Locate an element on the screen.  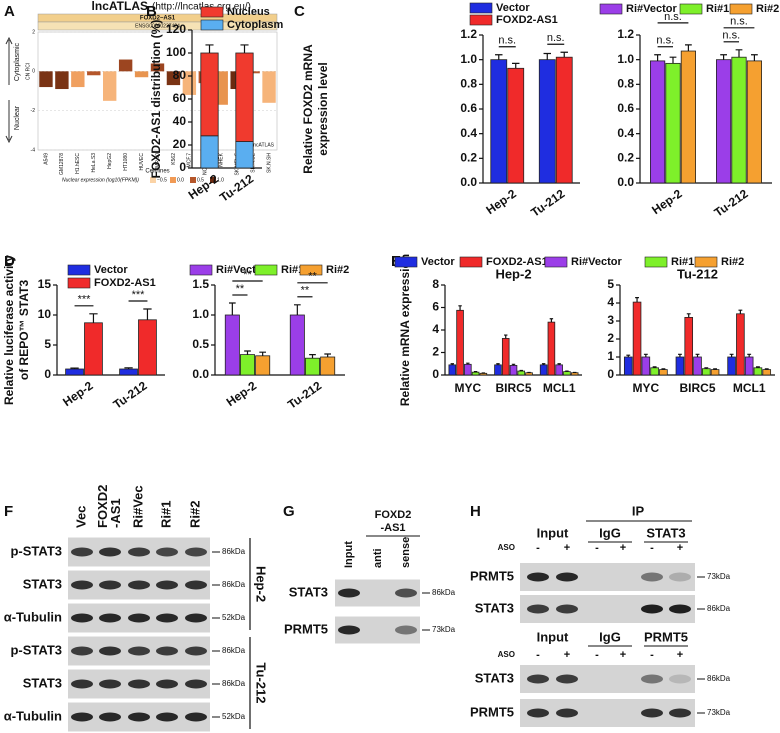
blot-strip is located at coordinates (607, 713).